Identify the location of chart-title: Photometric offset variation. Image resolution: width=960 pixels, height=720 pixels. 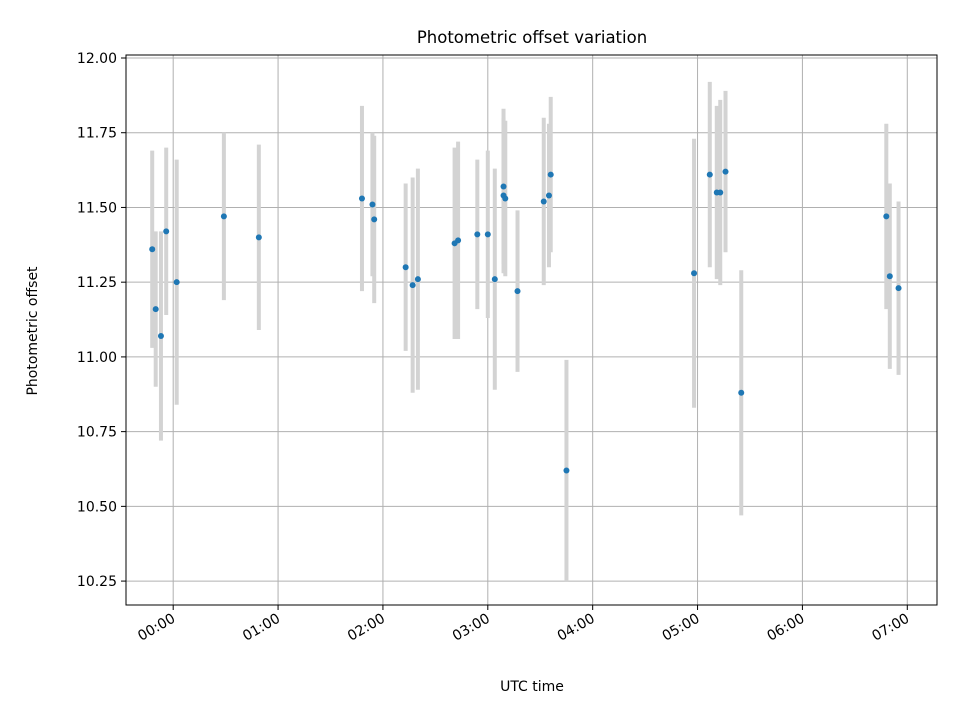
(532, 37).